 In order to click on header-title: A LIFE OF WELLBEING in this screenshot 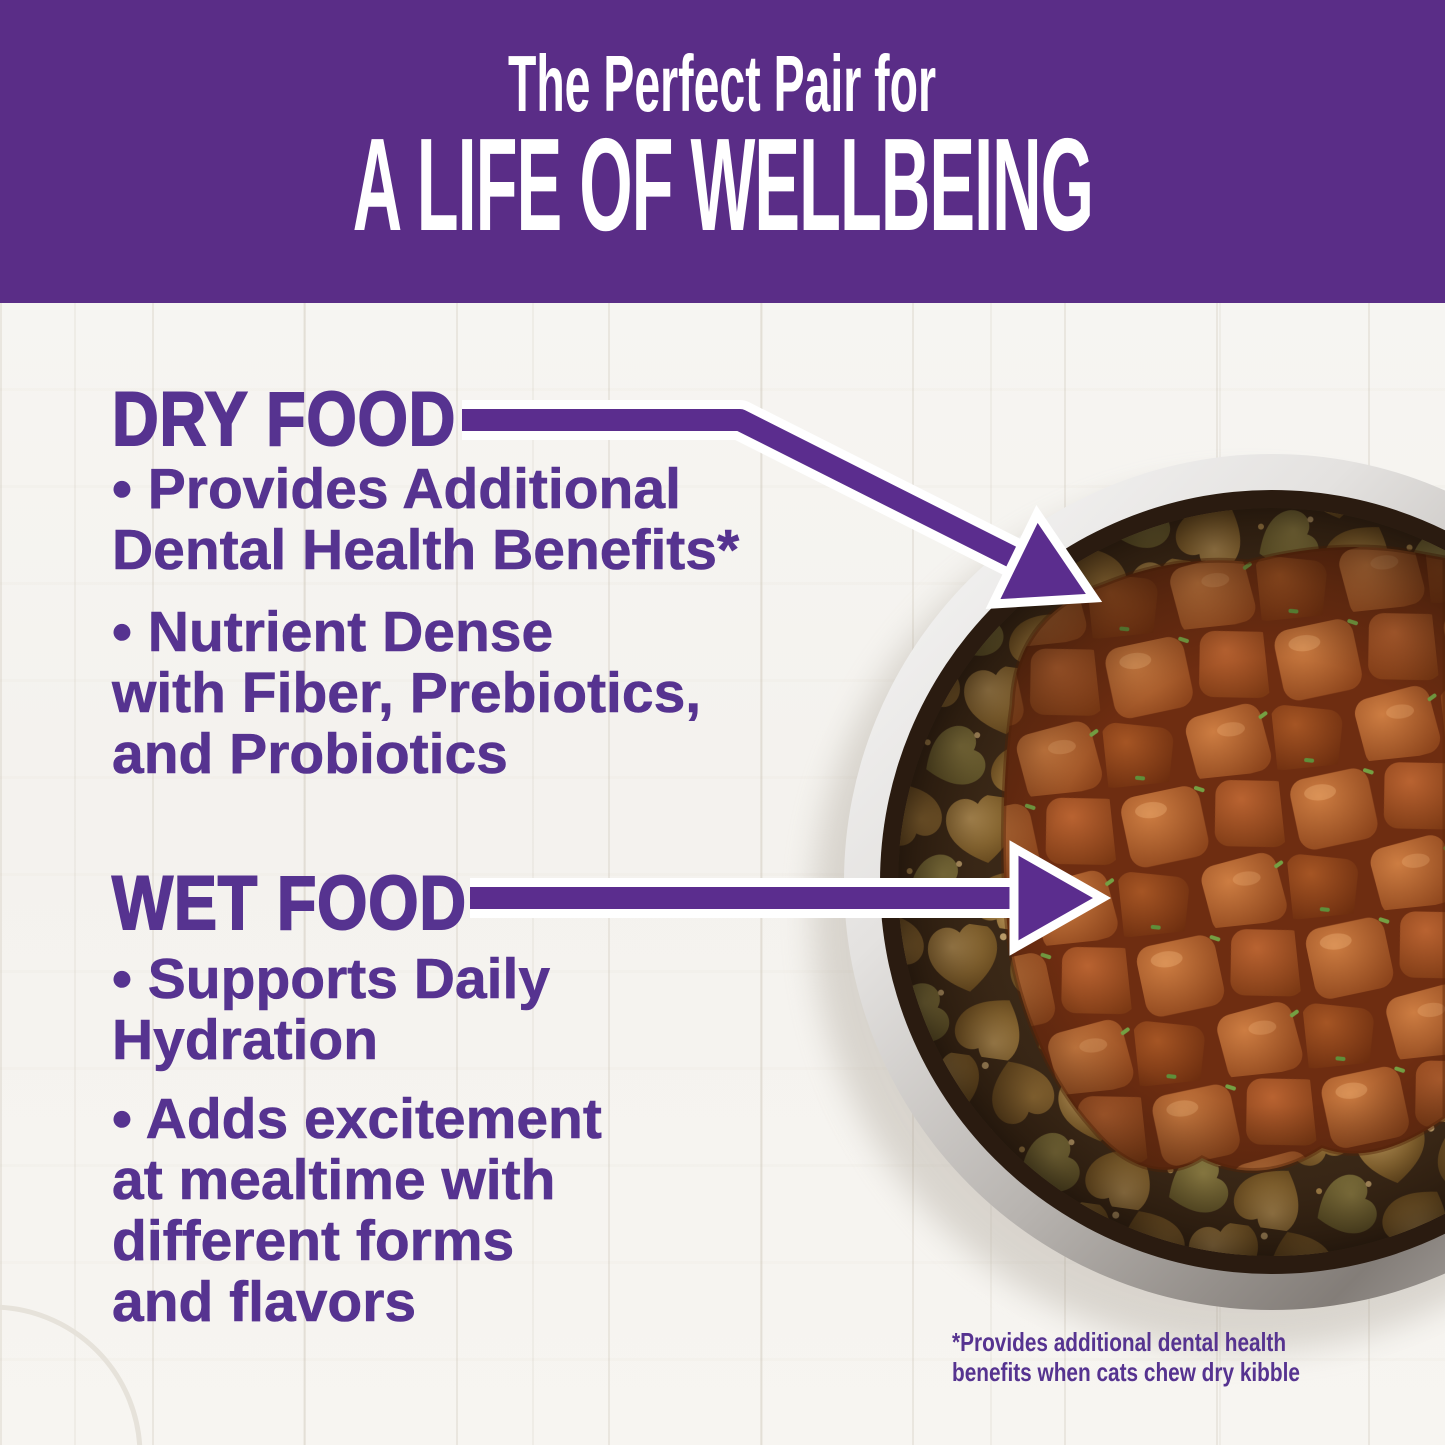, I will do `click(722, 184)`.